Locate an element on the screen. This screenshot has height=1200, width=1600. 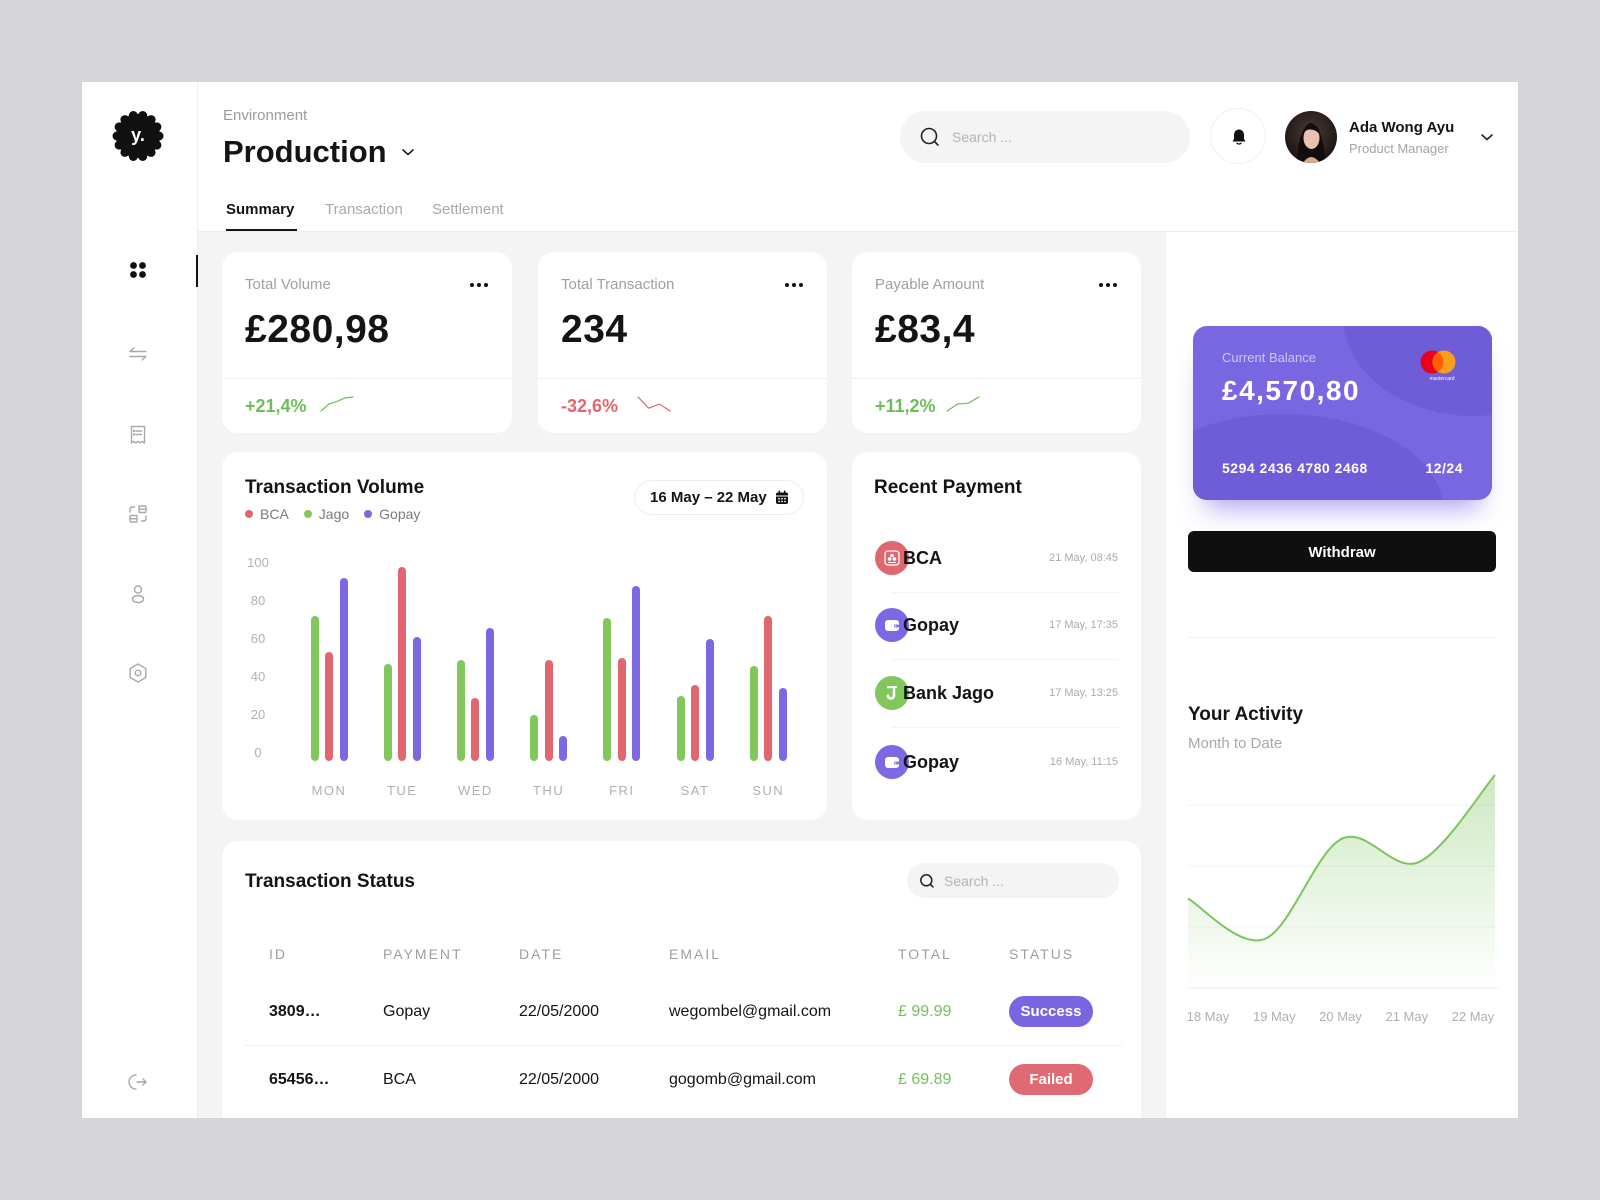
user-name: Ada Wong Ayu is located at coordinates (1402, 127).